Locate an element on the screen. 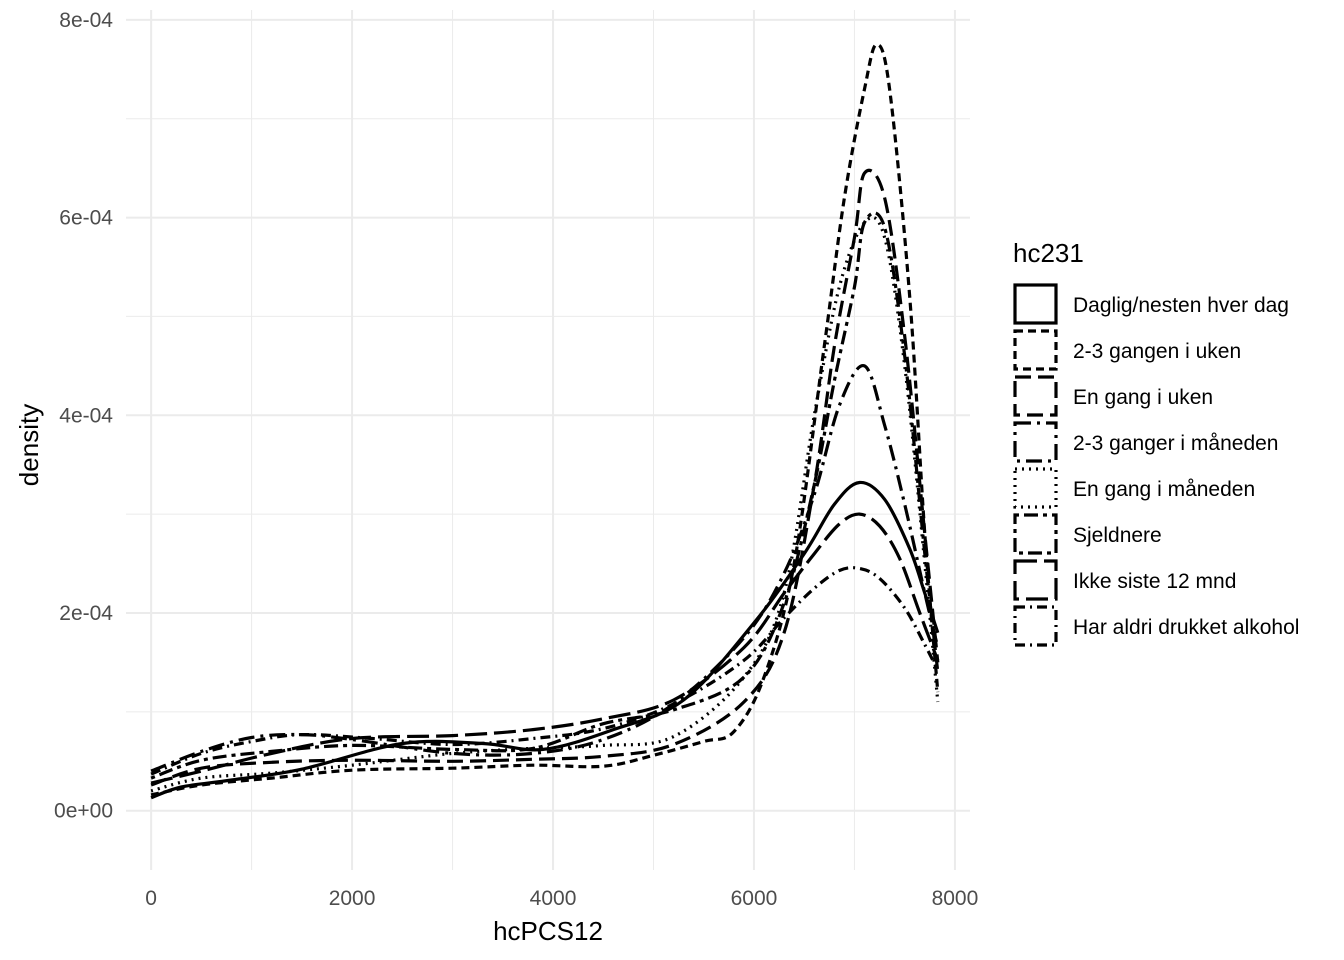  y-tick-label: 8e-04 is located at coordinates (86, 20).